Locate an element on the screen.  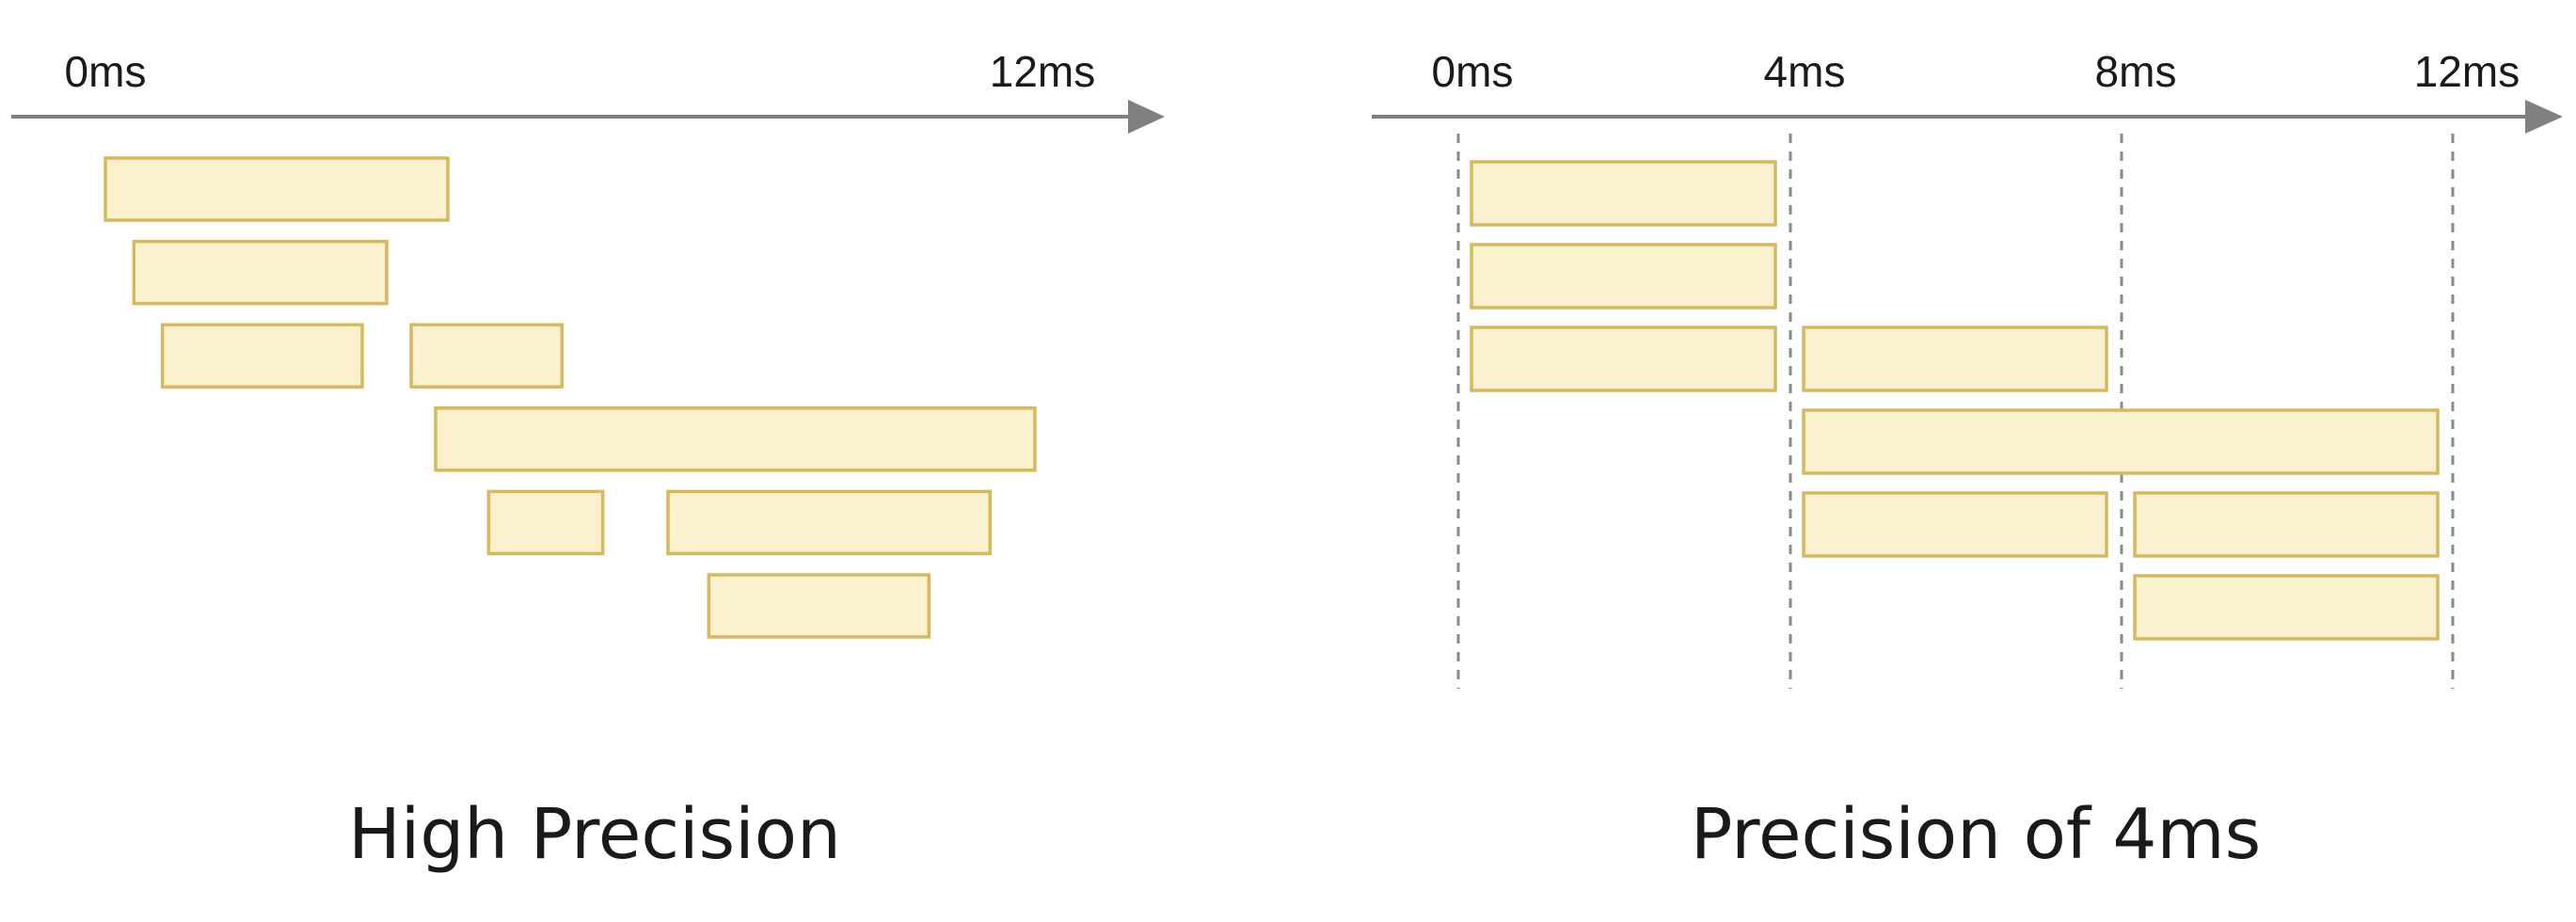
tick-label: 4ms is located at coordinates (1805, 71).